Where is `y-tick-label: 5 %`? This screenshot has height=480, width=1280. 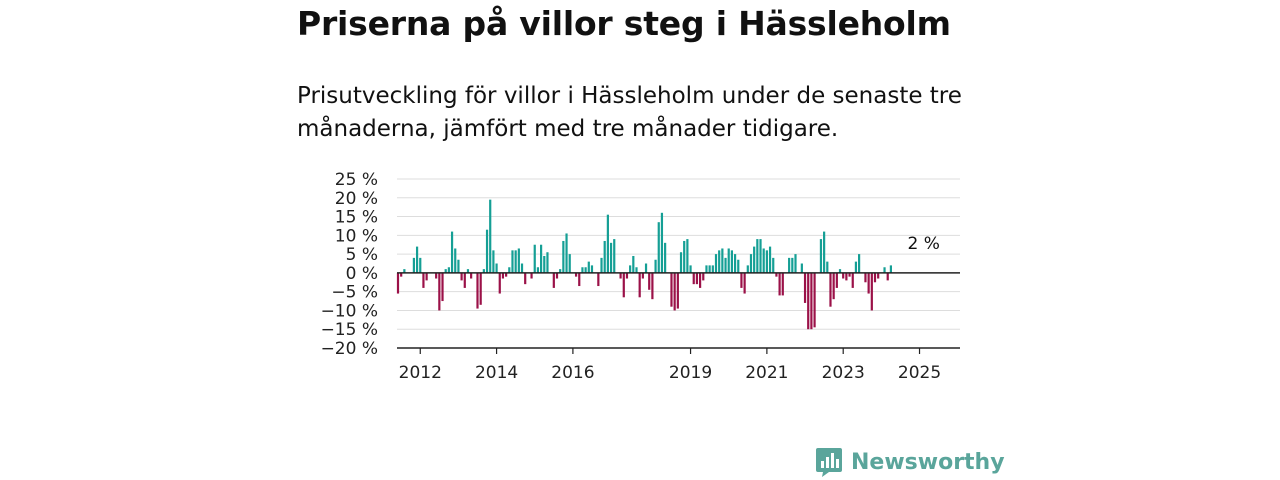 y-tick-label: 5 % is located at coordinates (362, 255).